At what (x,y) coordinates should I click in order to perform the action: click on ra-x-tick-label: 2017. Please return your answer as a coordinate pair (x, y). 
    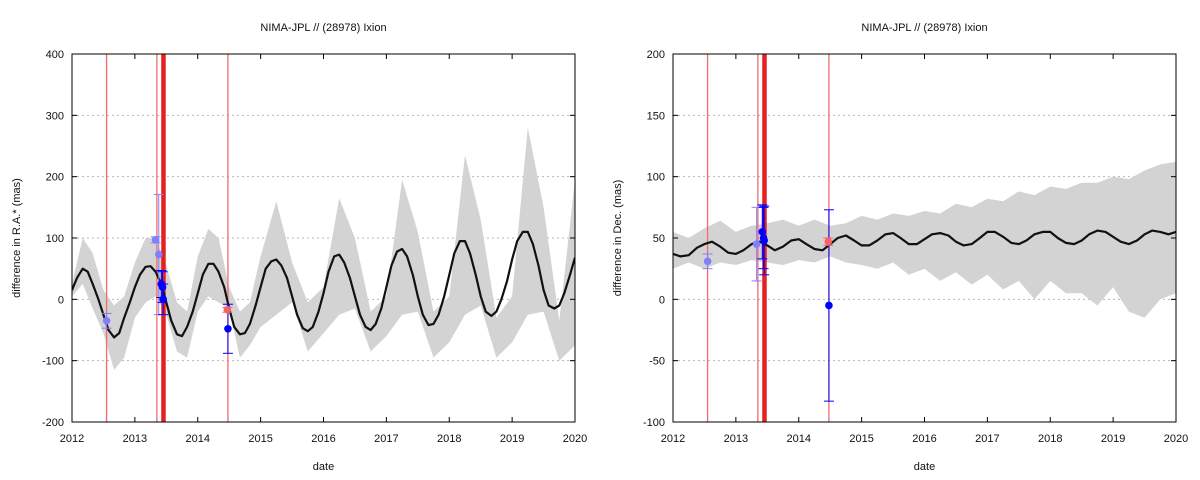
    Looking at the image, I should click on (386, 439).